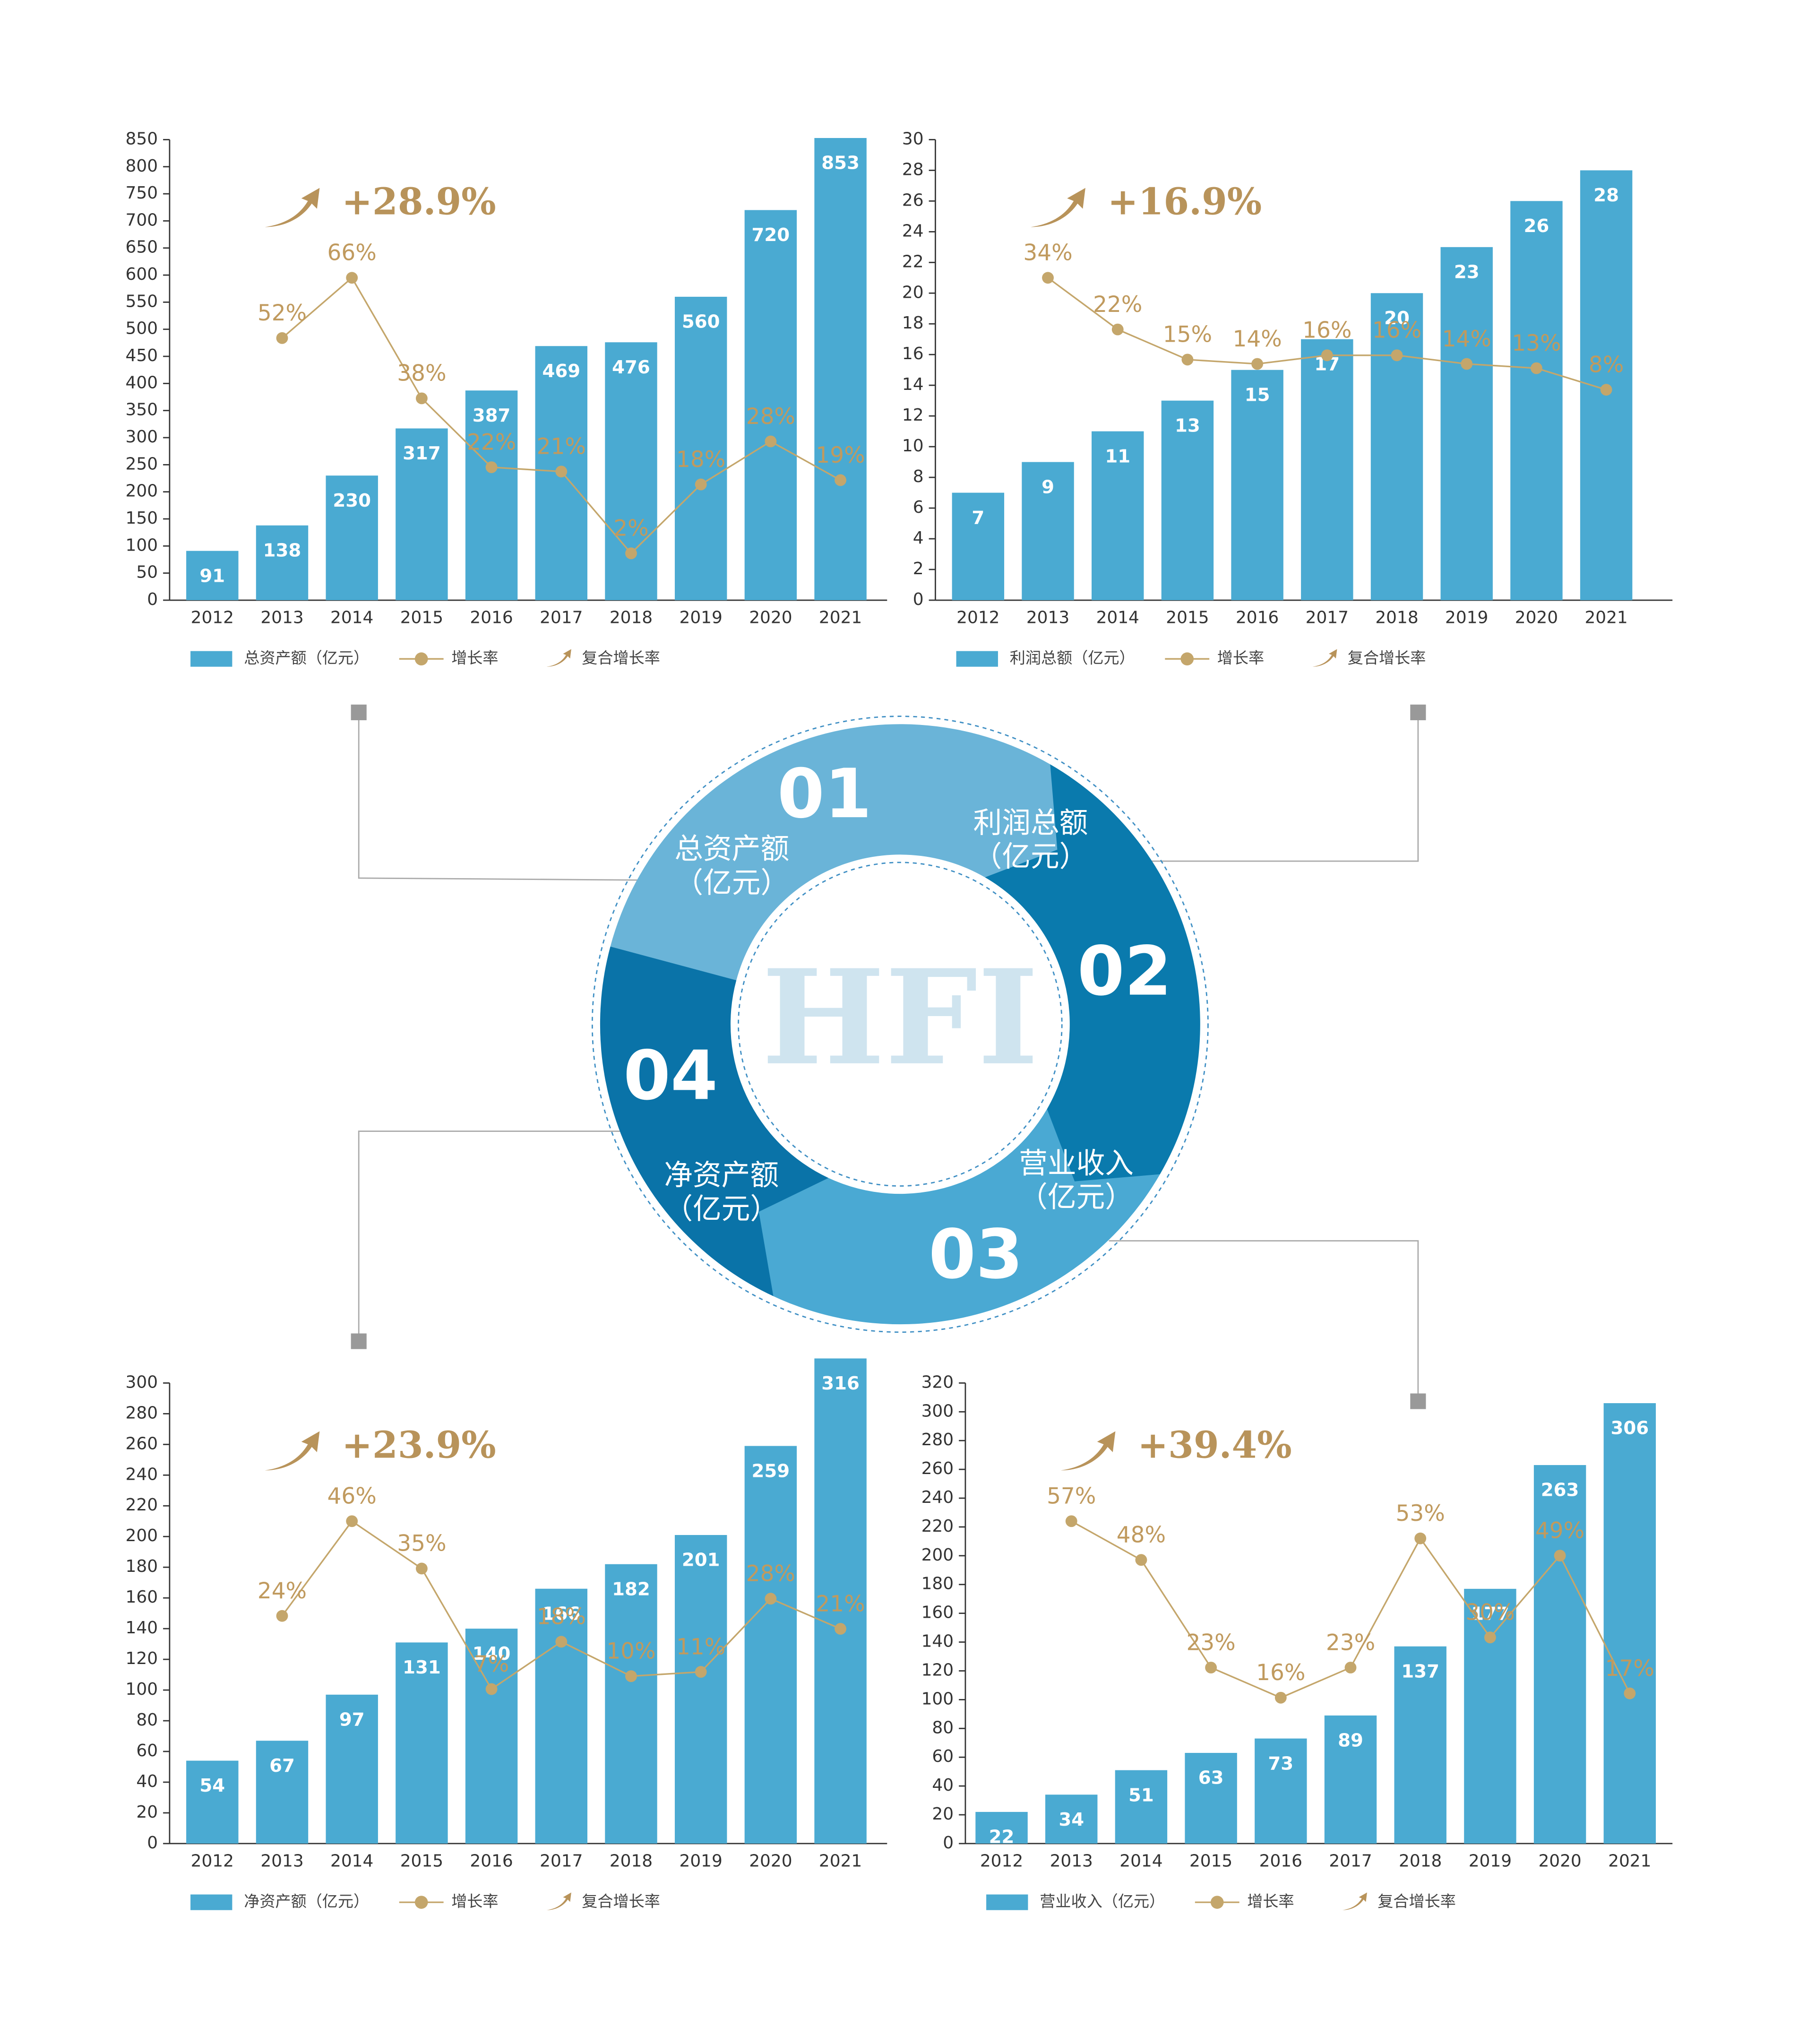 The height and width of the screenshot is (2044, 1799). What do you see at coordinates (621, 1901) in the screenshot?
I see `legend-label: 复合增长率` at bounding box center [621, 1901].